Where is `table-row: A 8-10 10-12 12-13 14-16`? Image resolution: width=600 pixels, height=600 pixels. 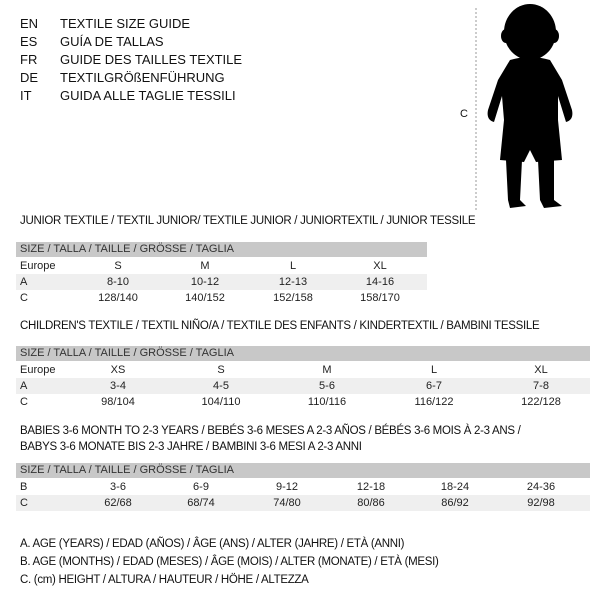
table-row: A 8-10 10-12 12-13 14-16 is located at coordinates (221, 282).